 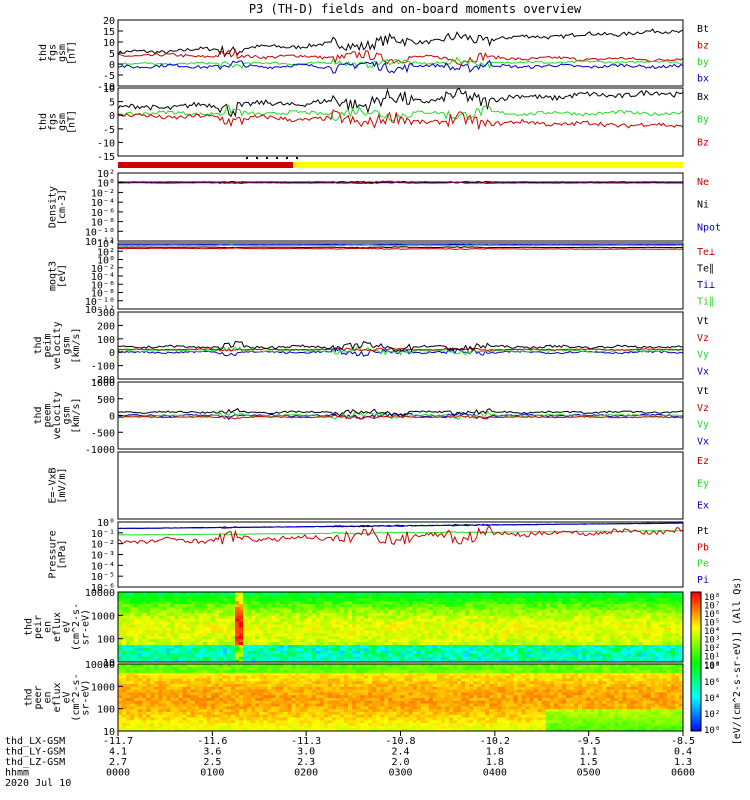 I want to click on y-tick-label: 10⁻³, so click(x=103, y=556).